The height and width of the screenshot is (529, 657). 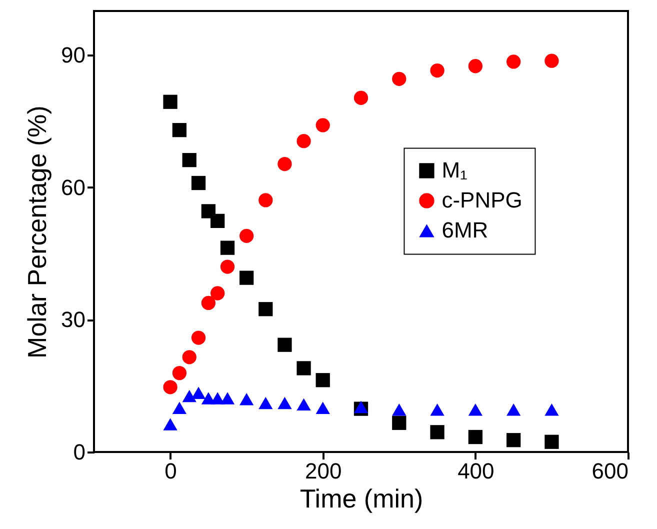 What do you see at coordinates (170, 471) in the screenshot?
I see `x-tick-label: 0` at bounding box center [170, 471].